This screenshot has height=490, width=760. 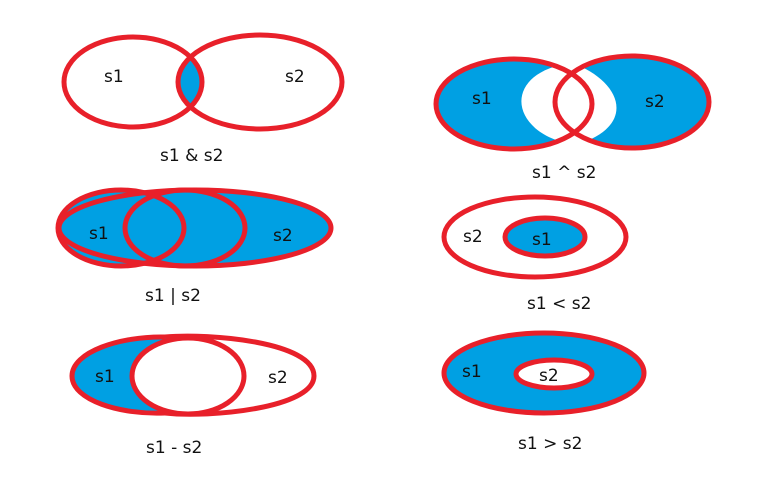 I want to click on union-caption: s1 | s2, so click(x=173, y=296).